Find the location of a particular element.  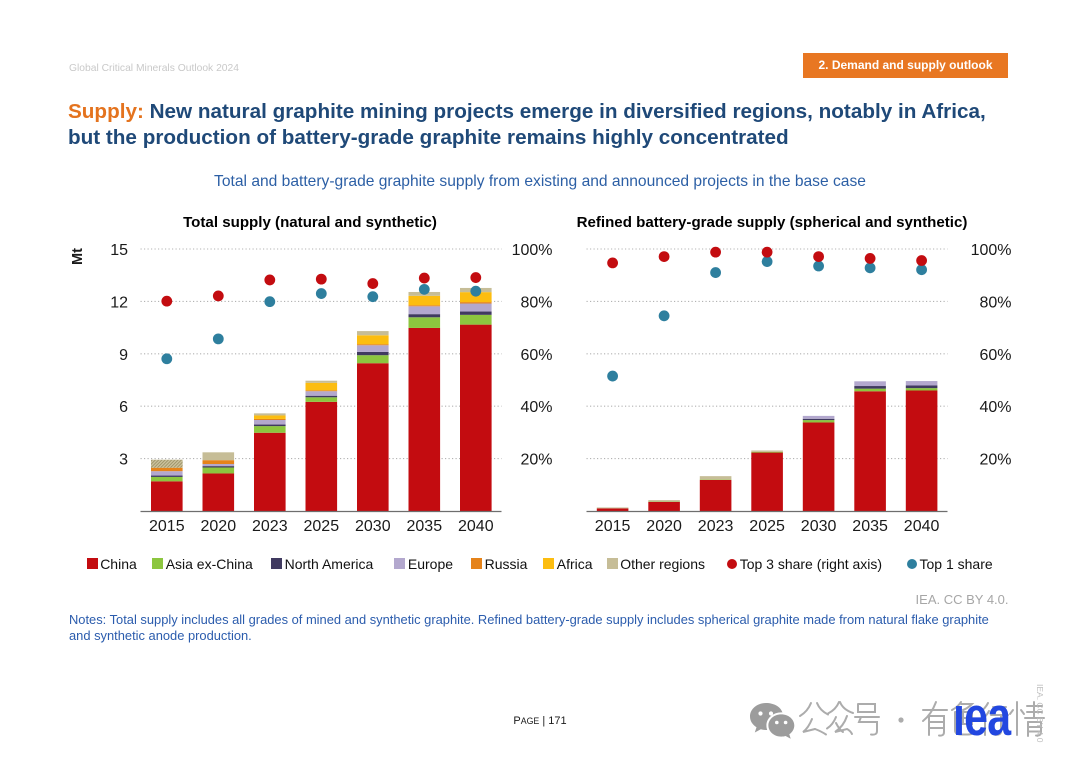

svg-text: 15 is located at coordinates (119, 250).